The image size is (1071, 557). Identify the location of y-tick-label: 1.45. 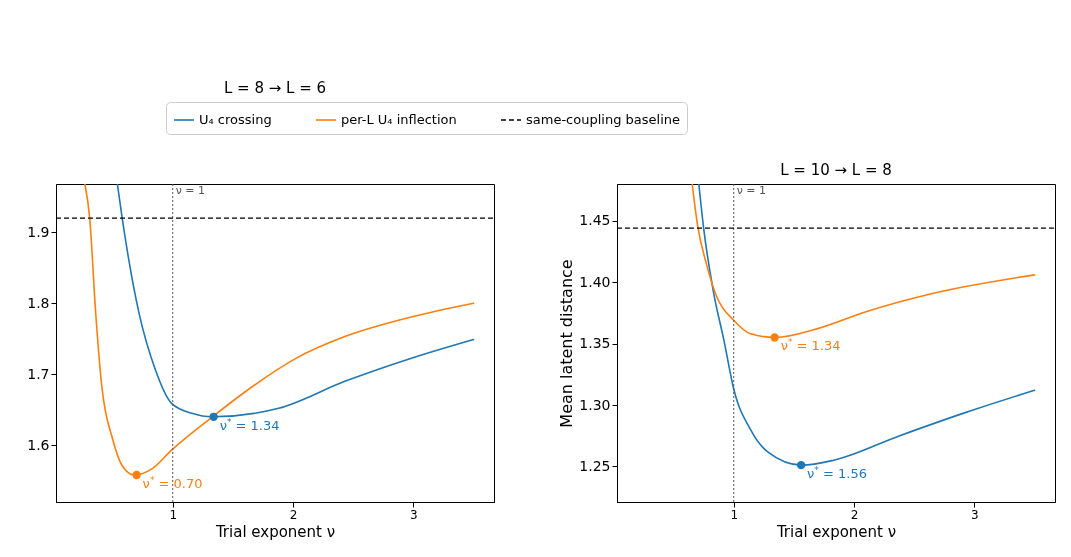
(595, 220).